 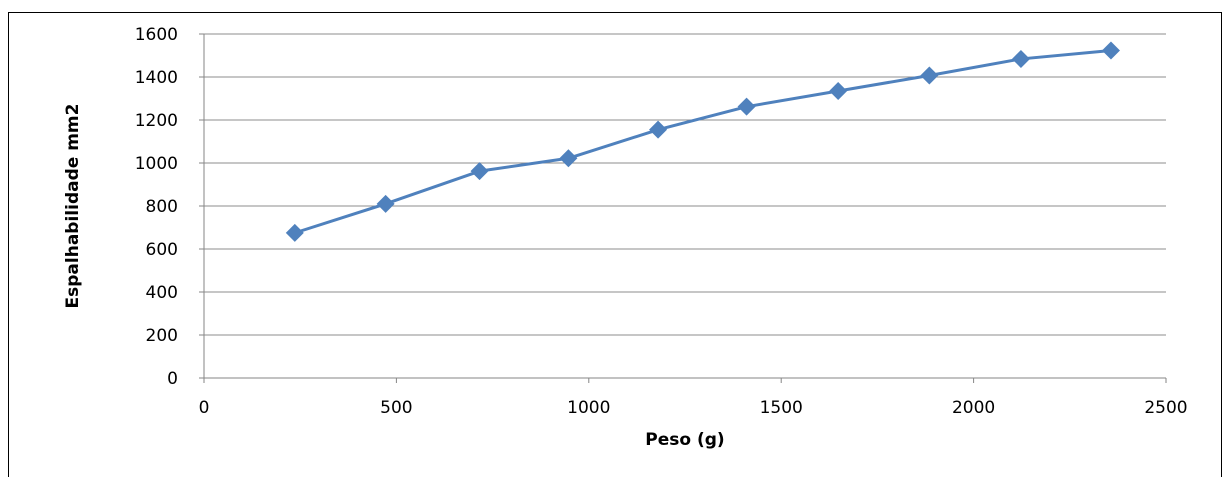 What do you see at coordinates (1221, 244) in the screenshot?
I see `frame-right-border` at bounding box center [1221, 244].